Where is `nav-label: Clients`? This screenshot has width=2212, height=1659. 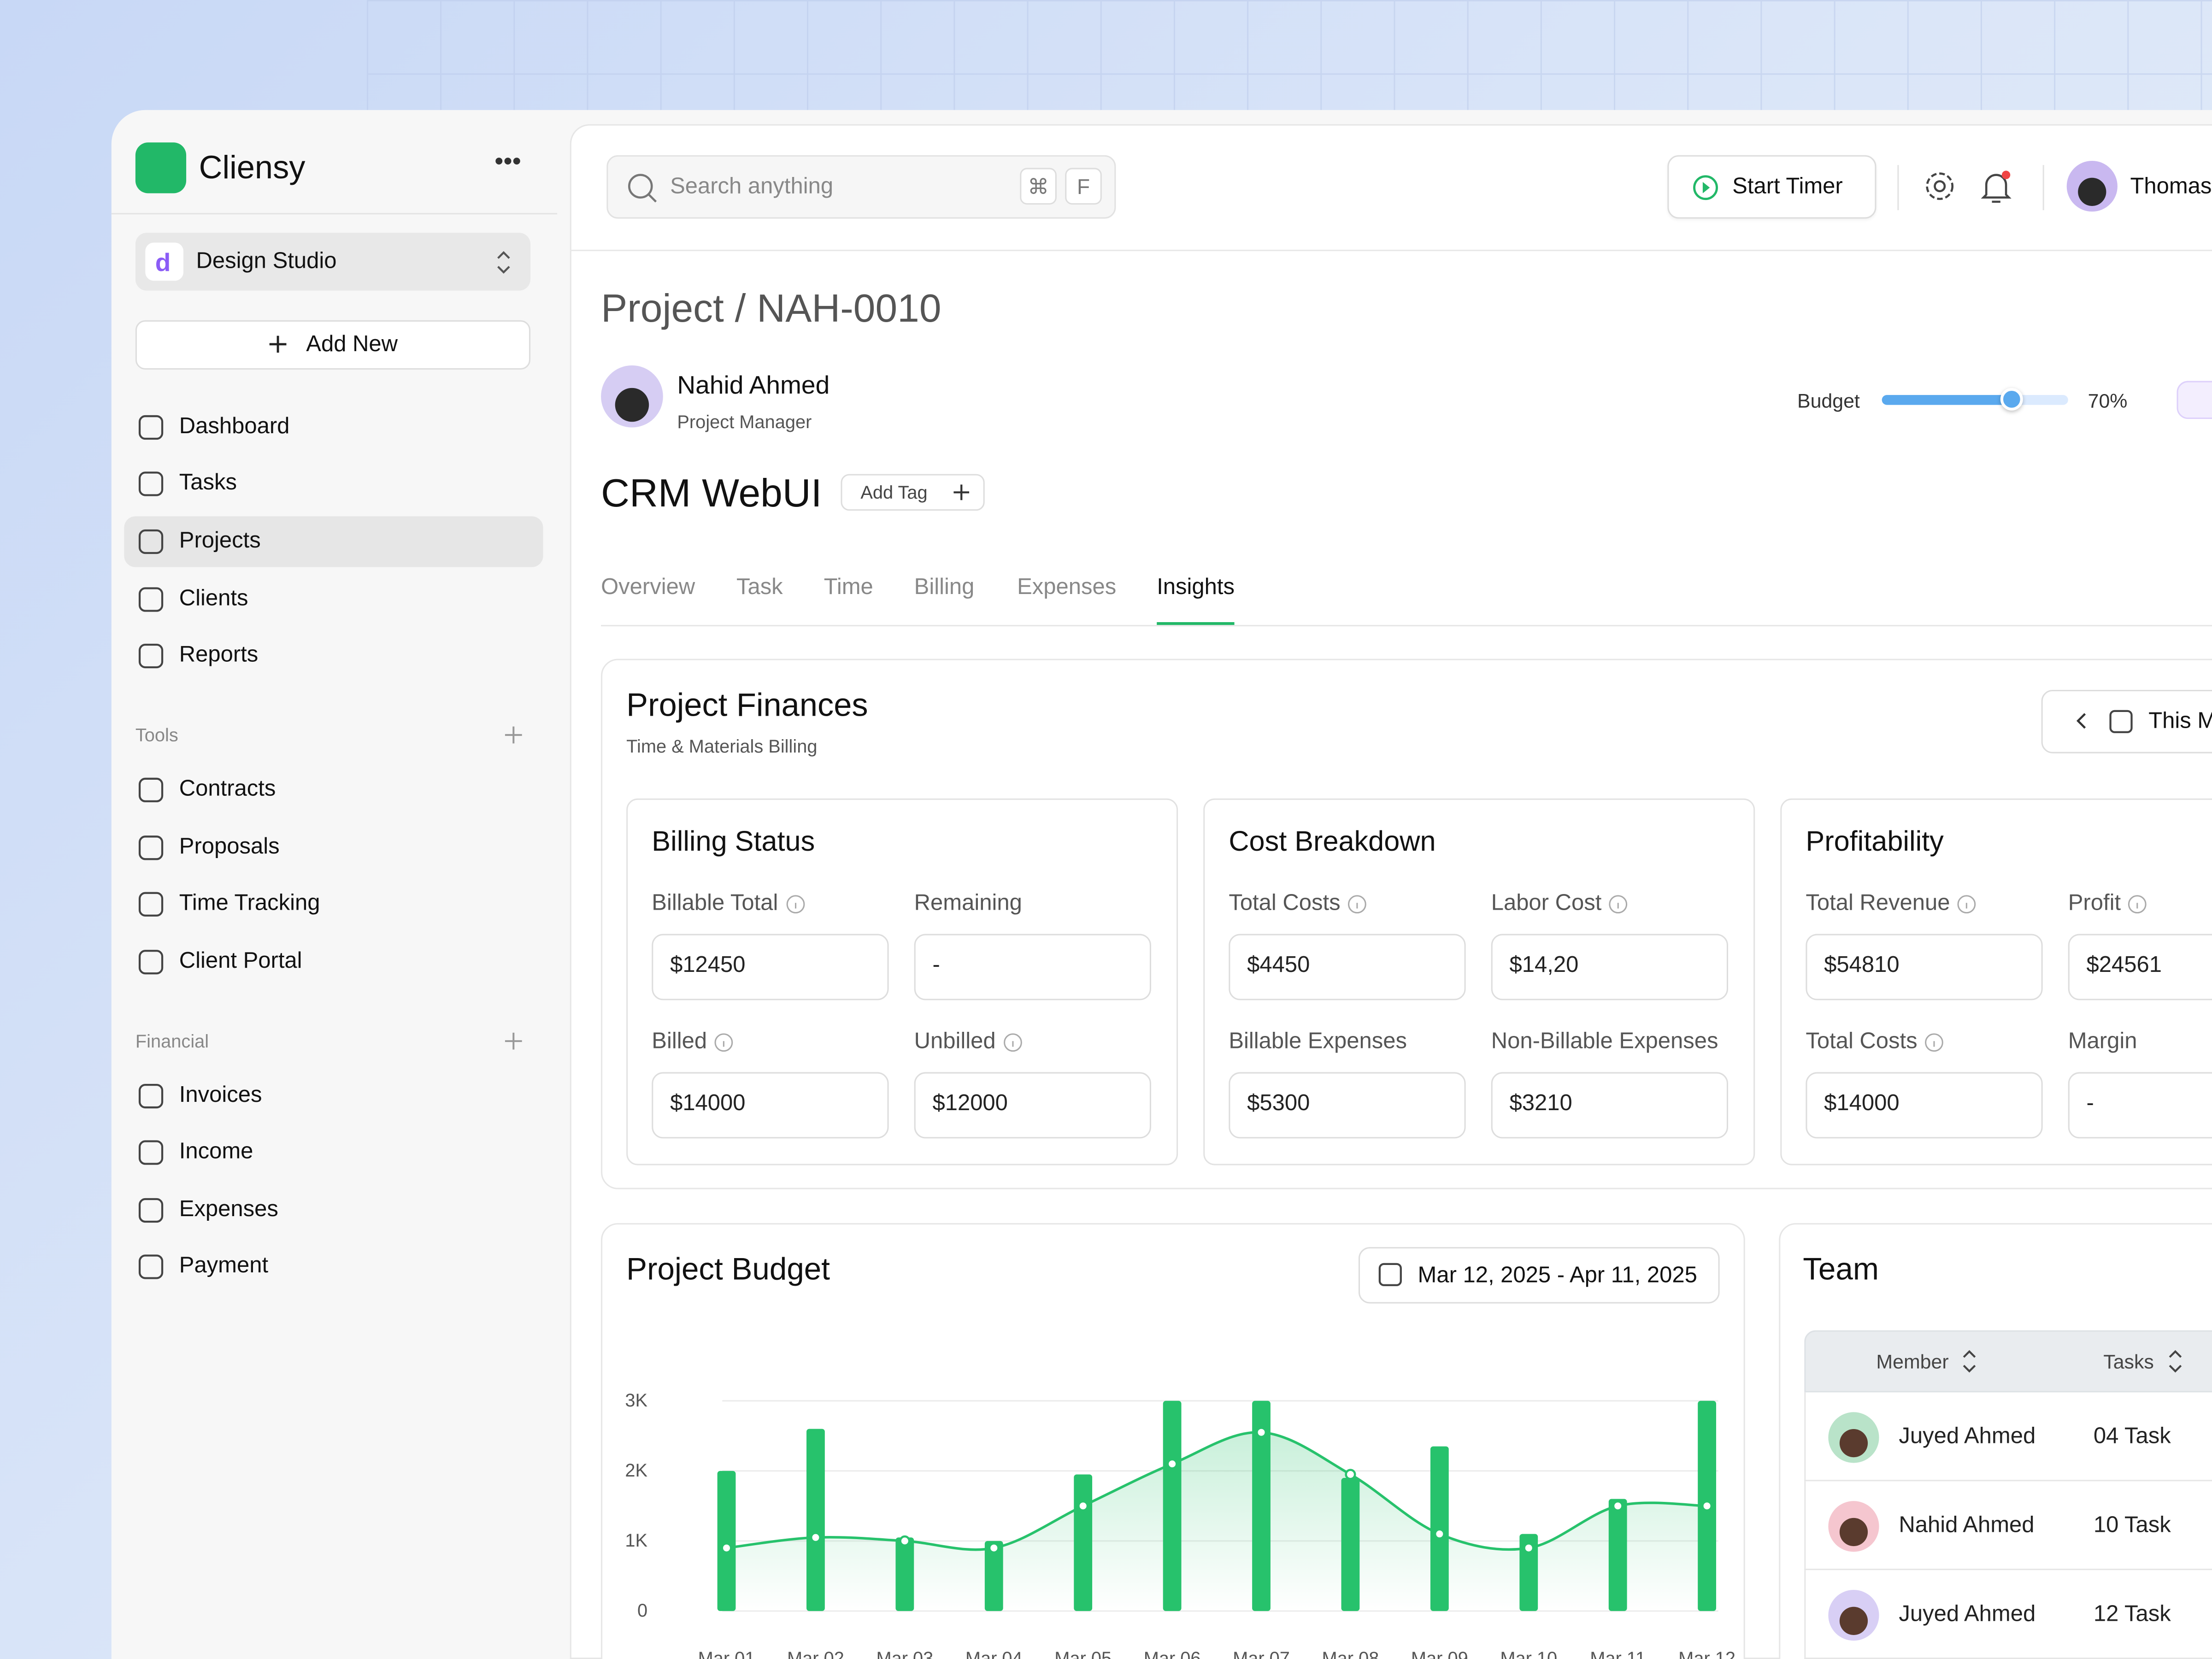
nav-label: Clients is located at coordinates (213, 599).